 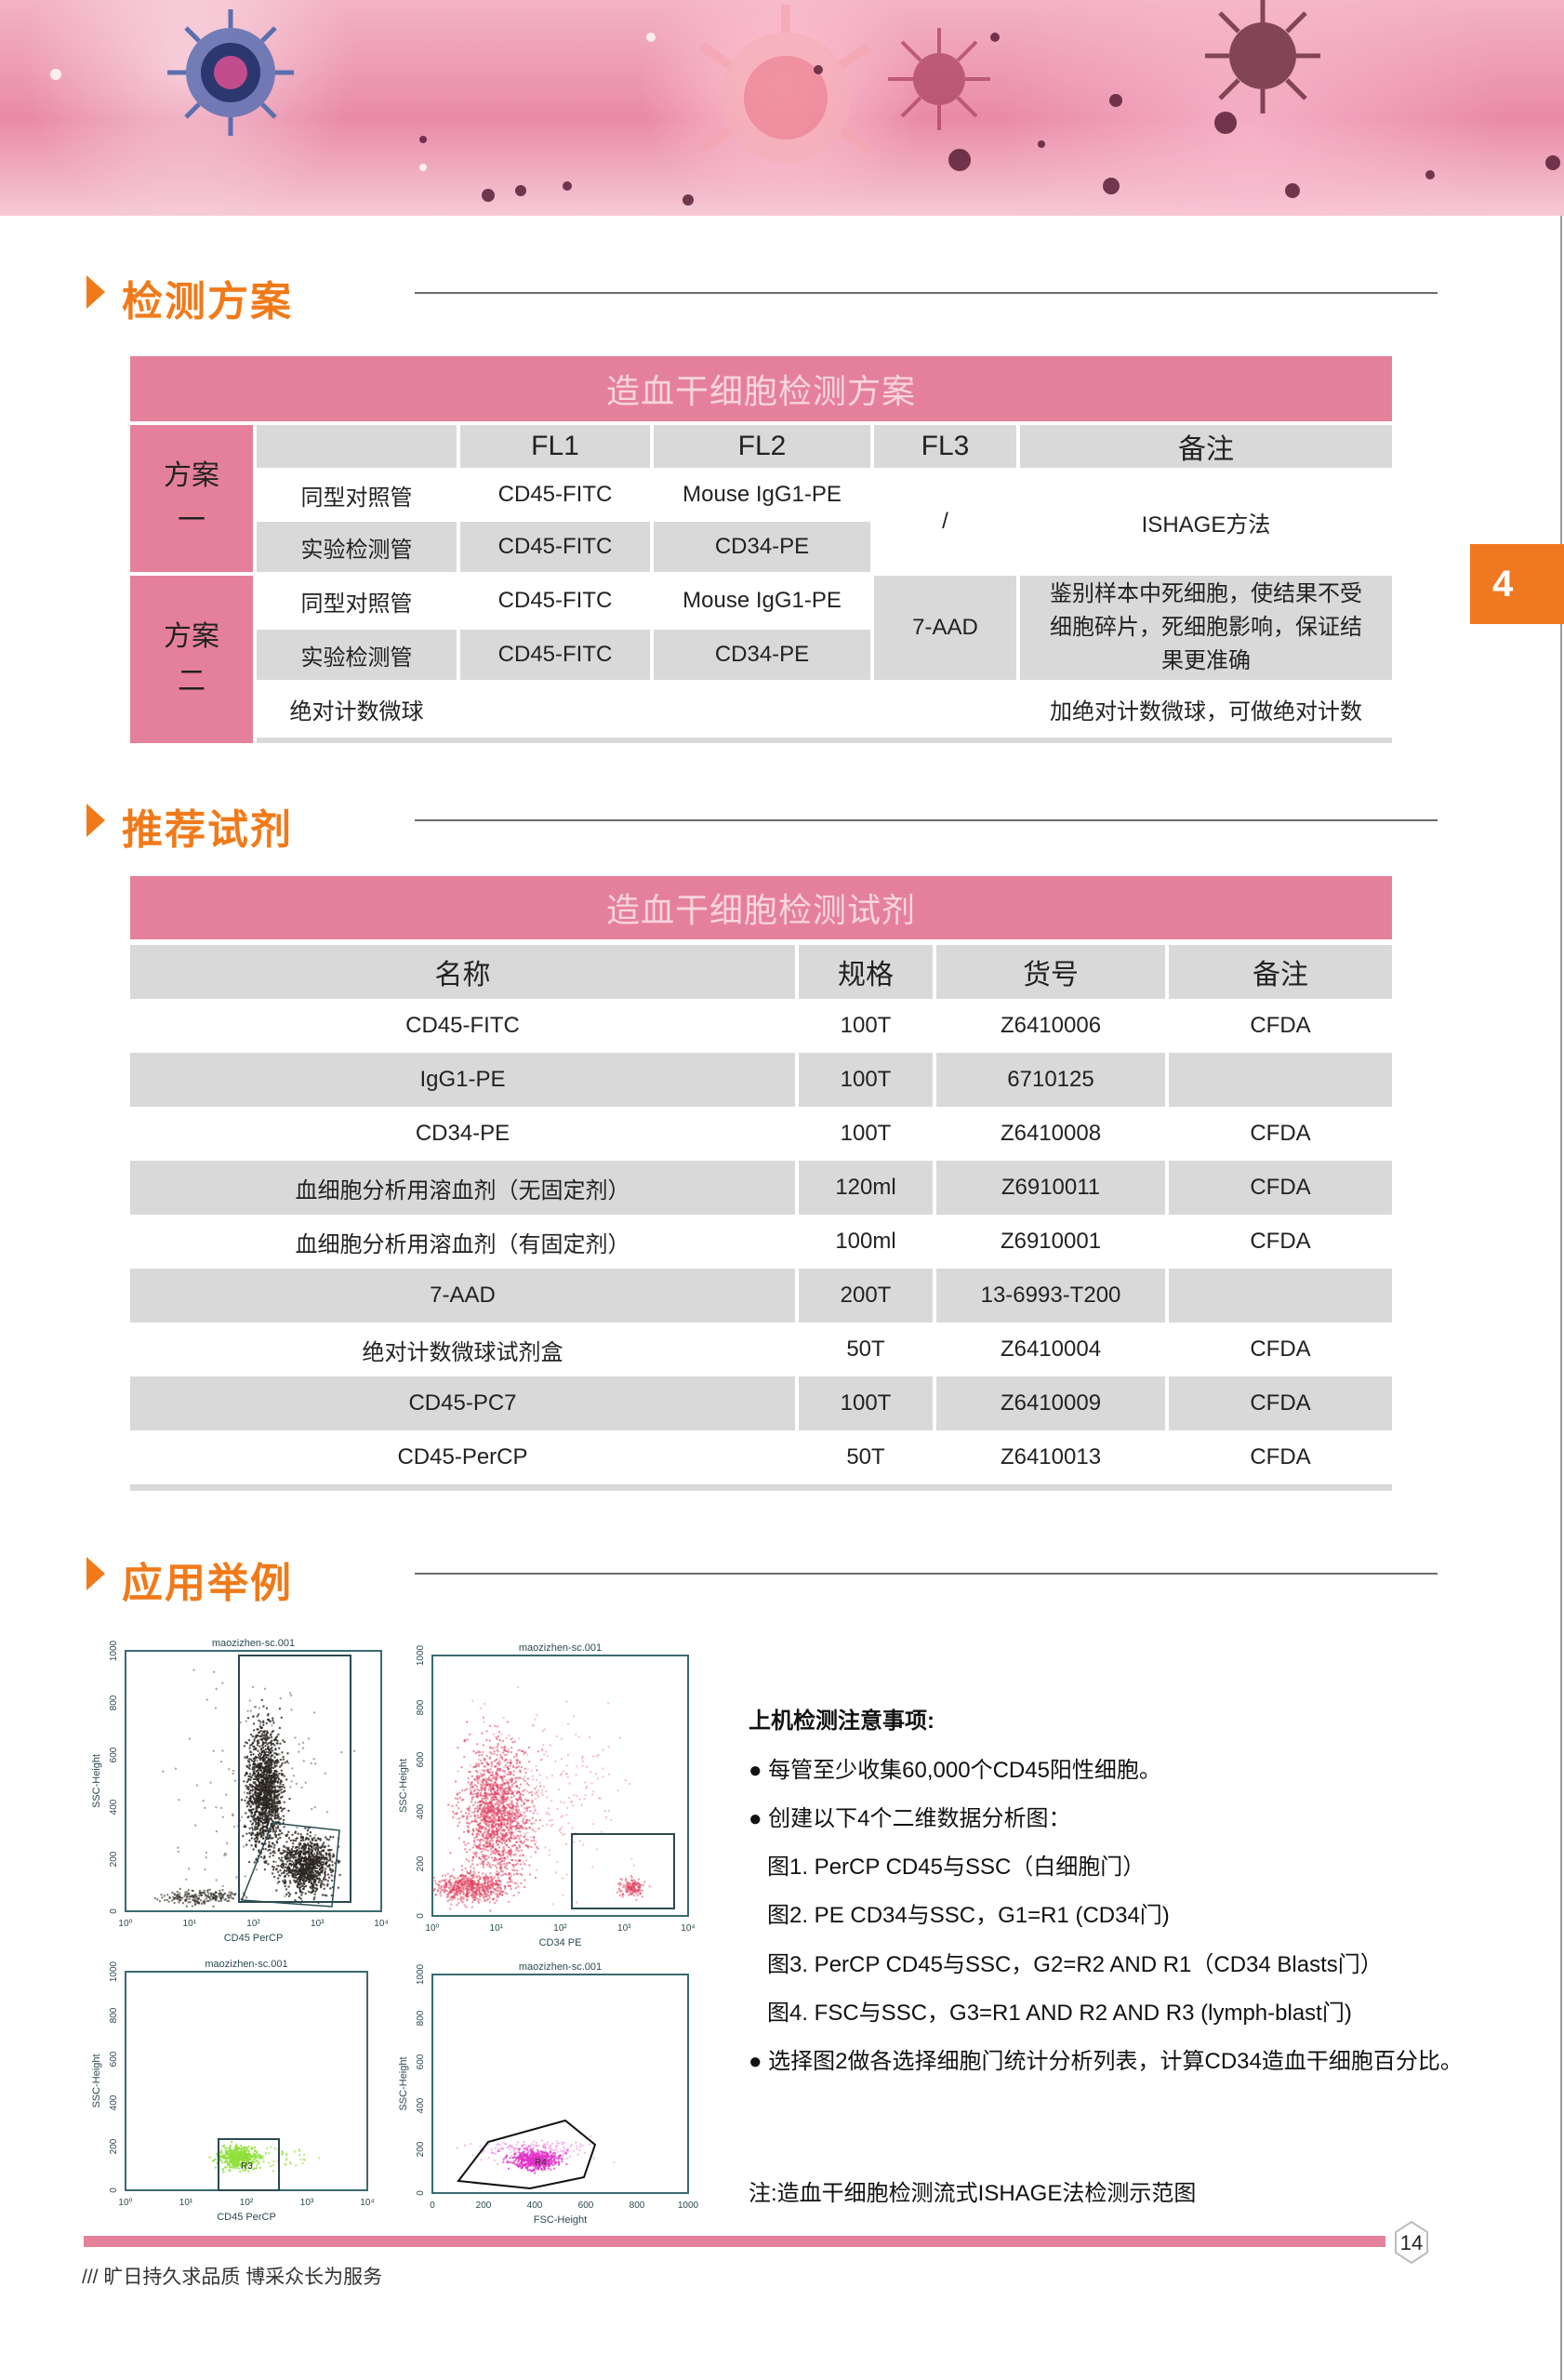 I want to click on header-catalog: 货号, so click(x=1050, y=972).